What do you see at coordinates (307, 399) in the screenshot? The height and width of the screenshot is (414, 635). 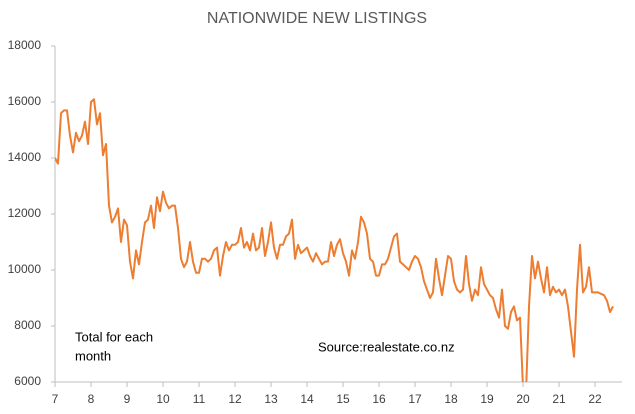 I see `x-tick-label: 14` at bounding box center [307, 399].